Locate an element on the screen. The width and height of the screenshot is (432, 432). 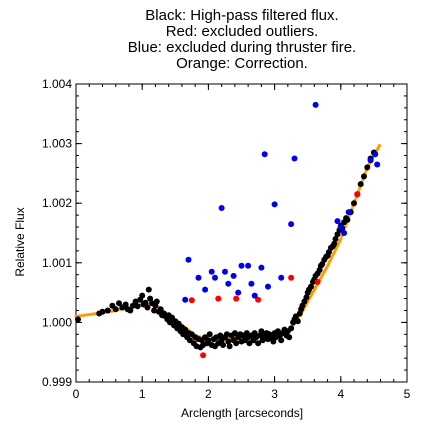
x-tick-label-4: 4 is located at coordinates (340, 394).